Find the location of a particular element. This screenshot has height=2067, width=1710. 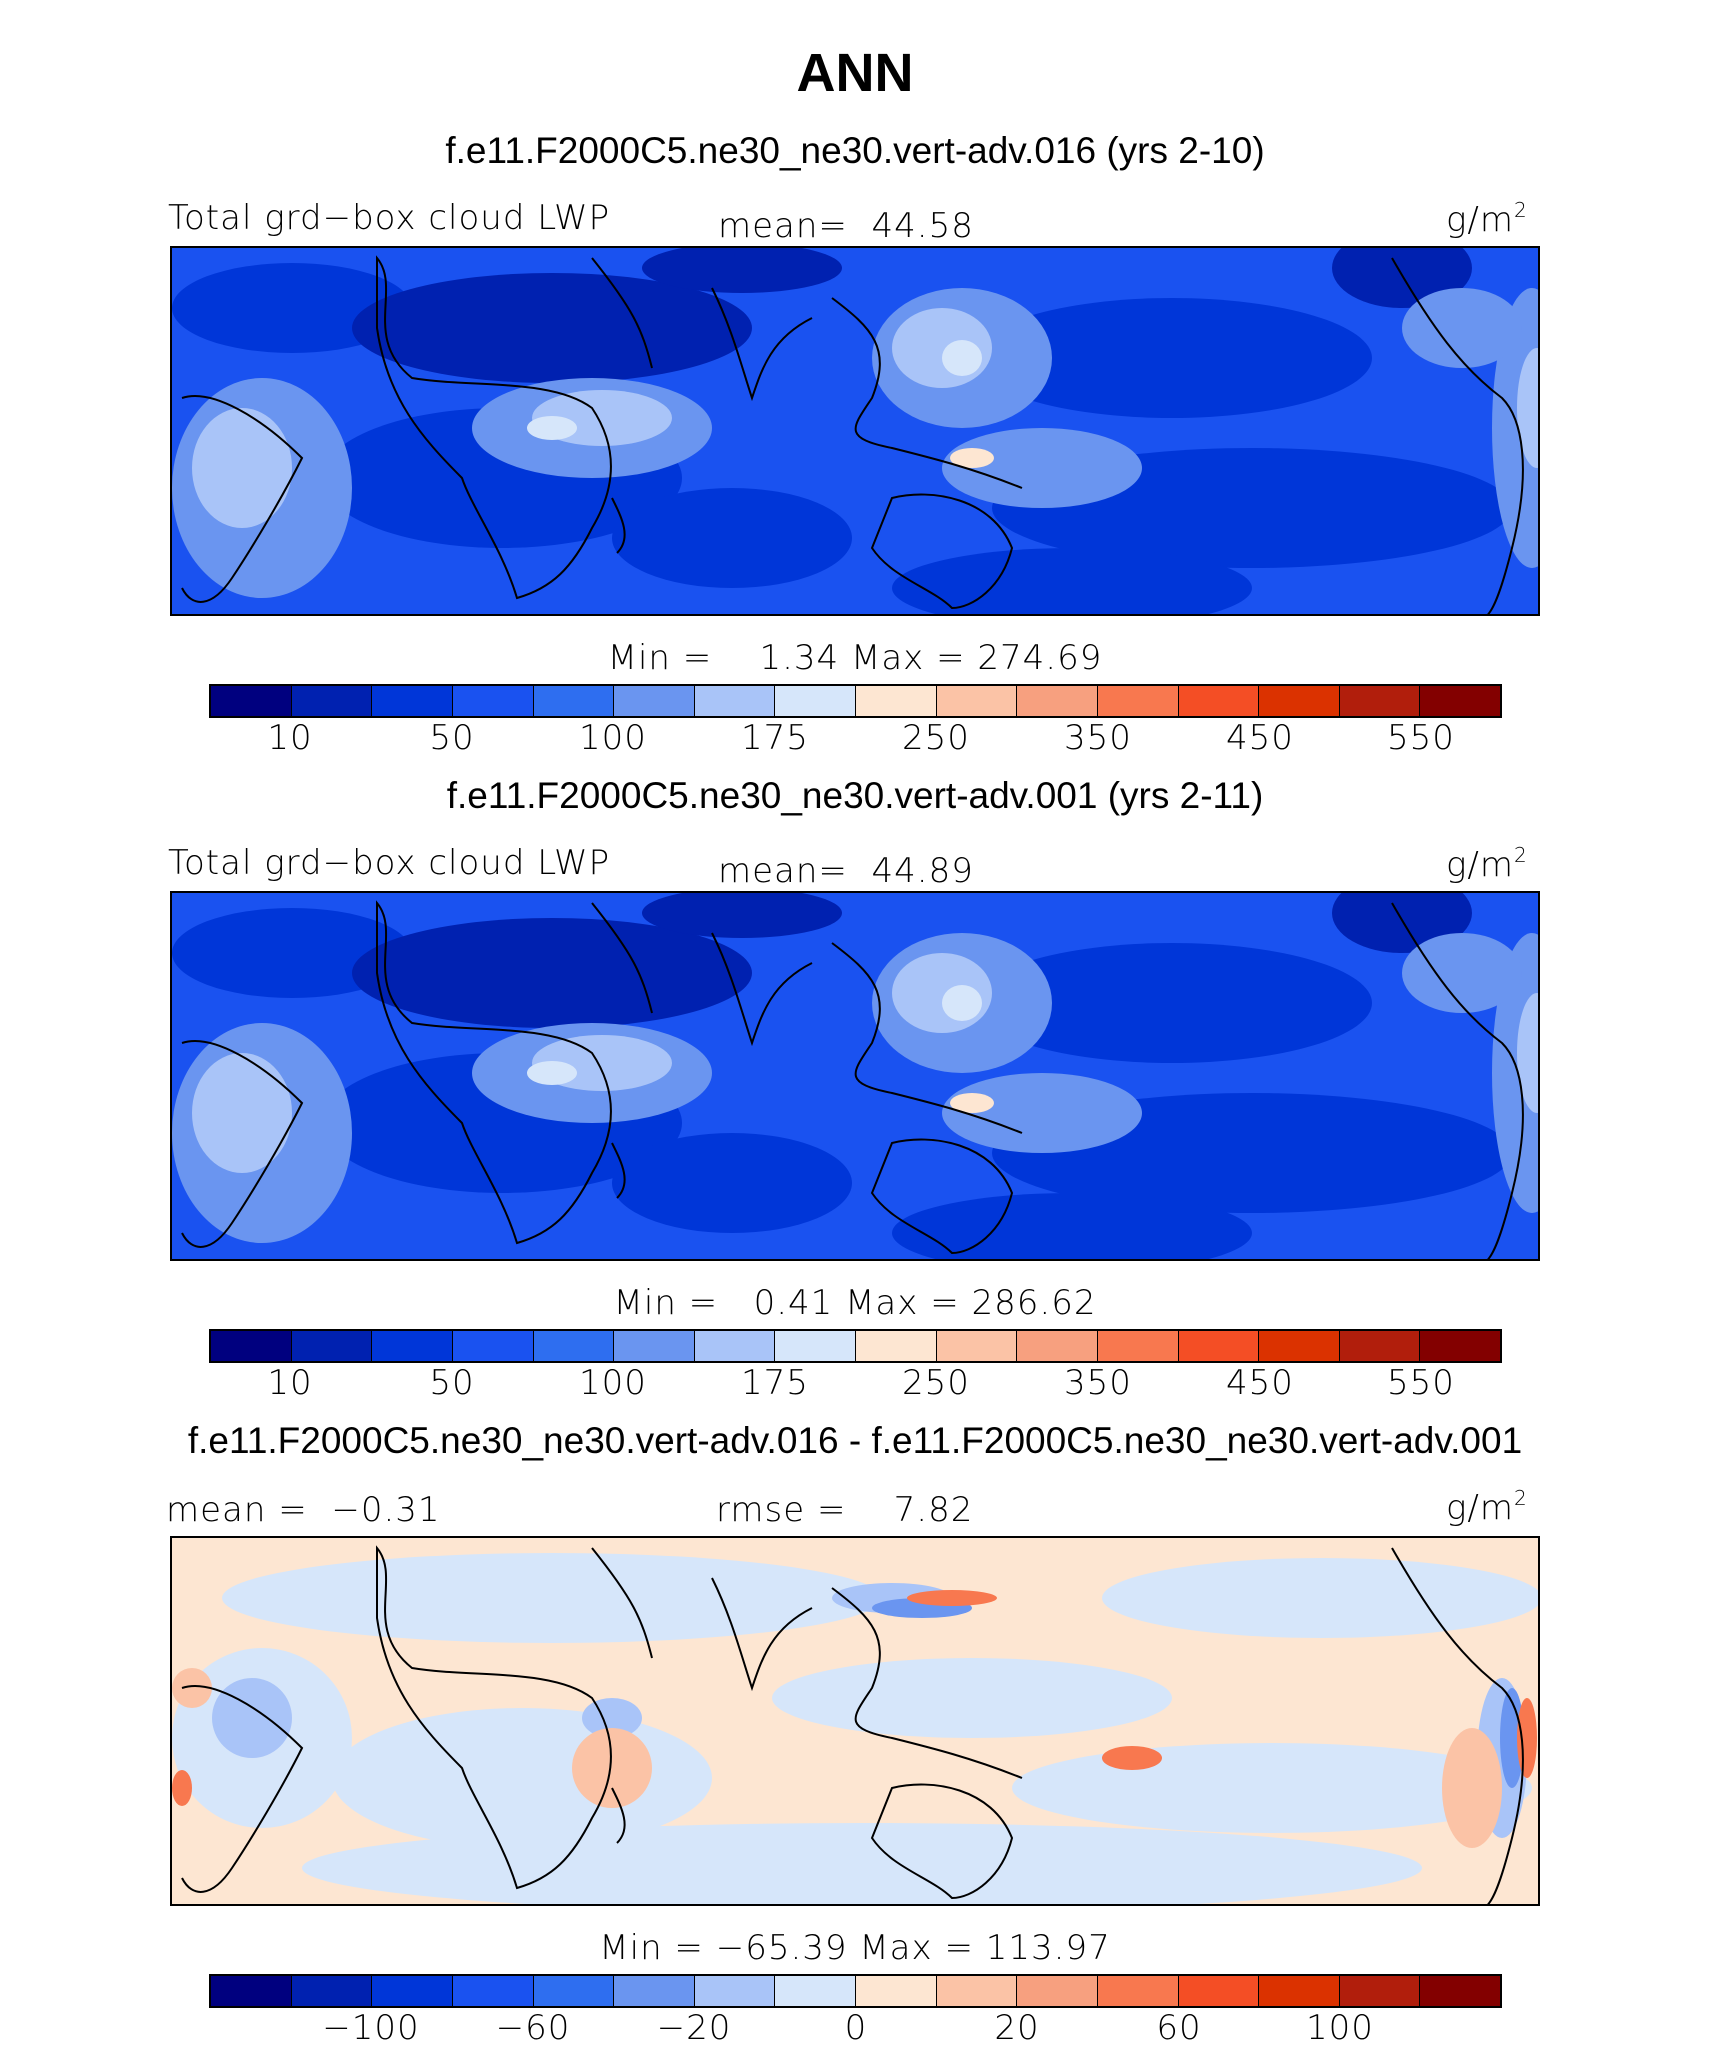

panel-3-colorbar is located at coordinates (855, 1991).